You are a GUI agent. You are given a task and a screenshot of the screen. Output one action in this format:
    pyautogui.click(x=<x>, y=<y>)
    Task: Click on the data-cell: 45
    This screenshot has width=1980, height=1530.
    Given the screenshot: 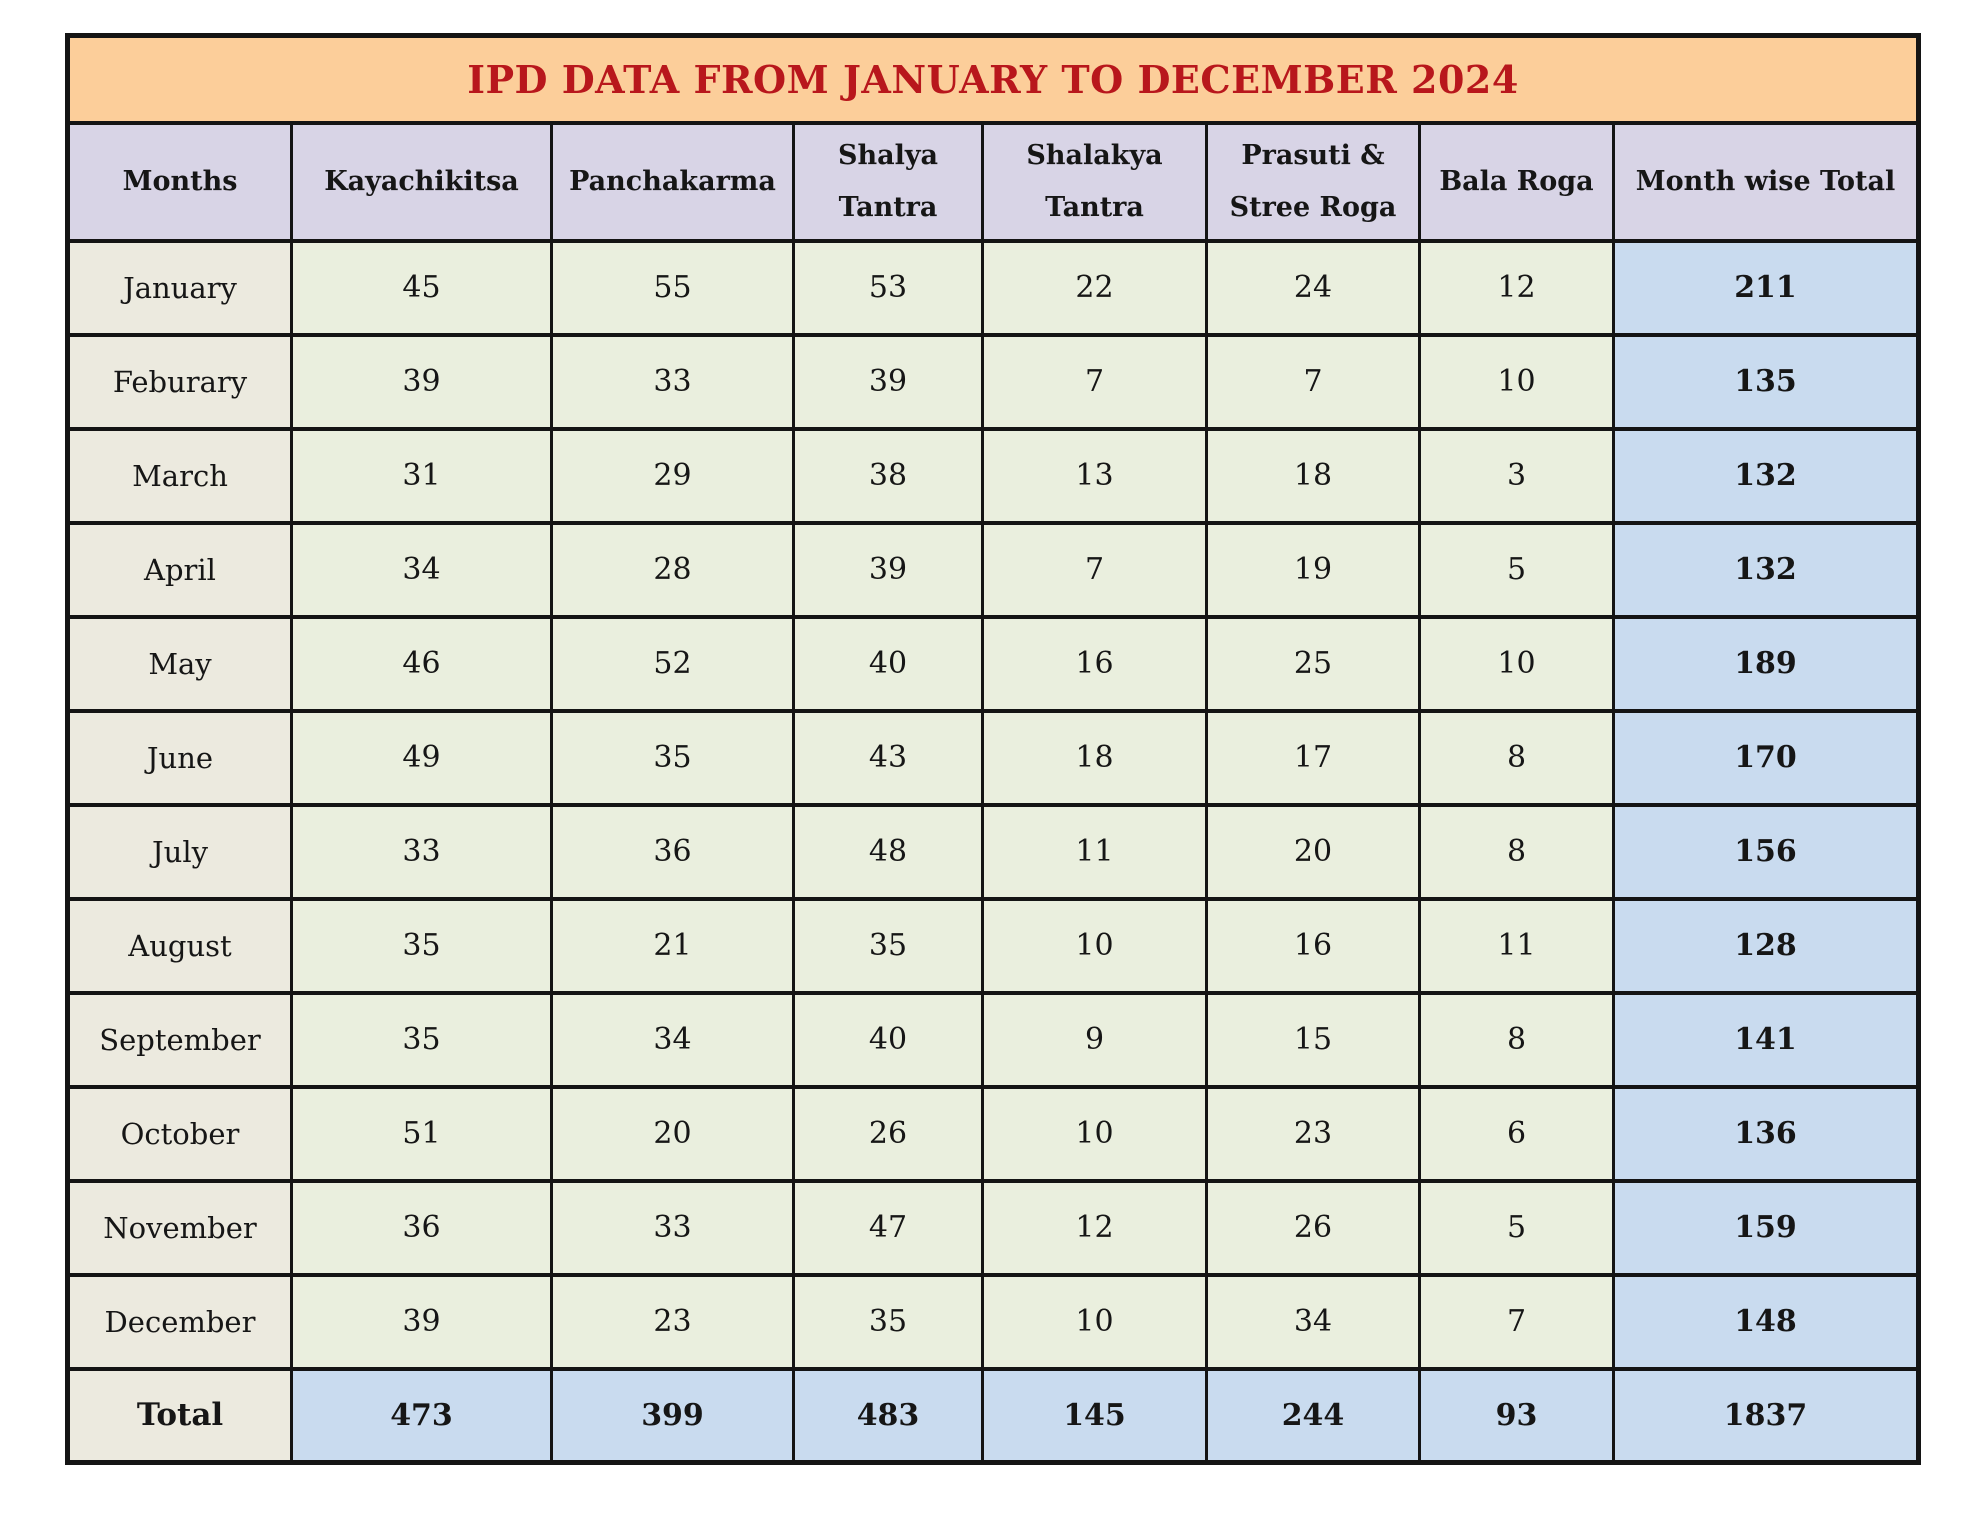 What is the action you would take?
    pyautogui.click(x=421, y=287)
    